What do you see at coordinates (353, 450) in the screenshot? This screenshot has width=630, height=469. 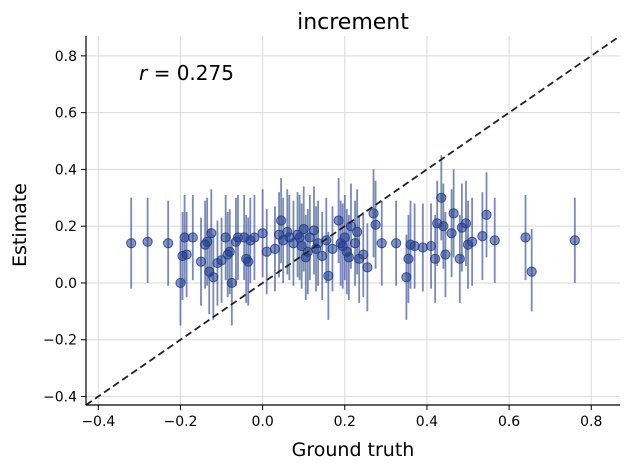 I see `x-axis-title: Ground truth` at bounding box center [353, 450].